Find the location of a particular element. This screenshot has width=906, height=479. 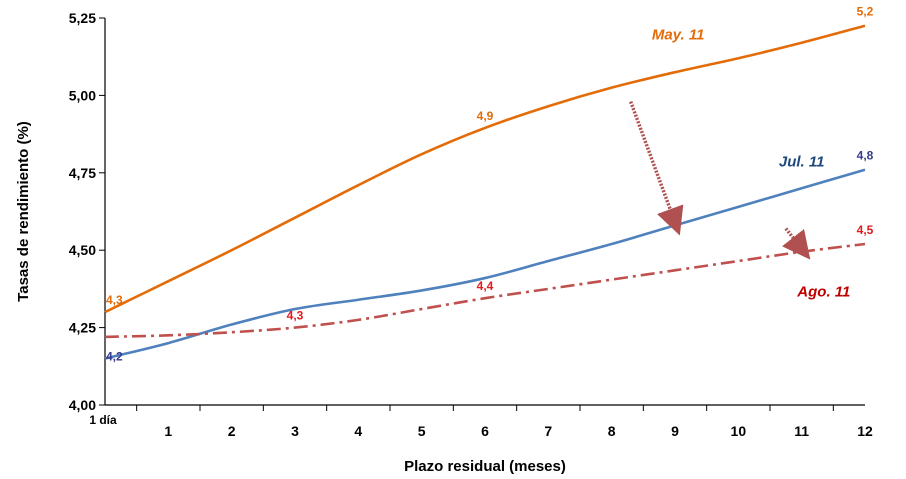

y-tick-label: 4,50 is located at coordinates (82, 250).